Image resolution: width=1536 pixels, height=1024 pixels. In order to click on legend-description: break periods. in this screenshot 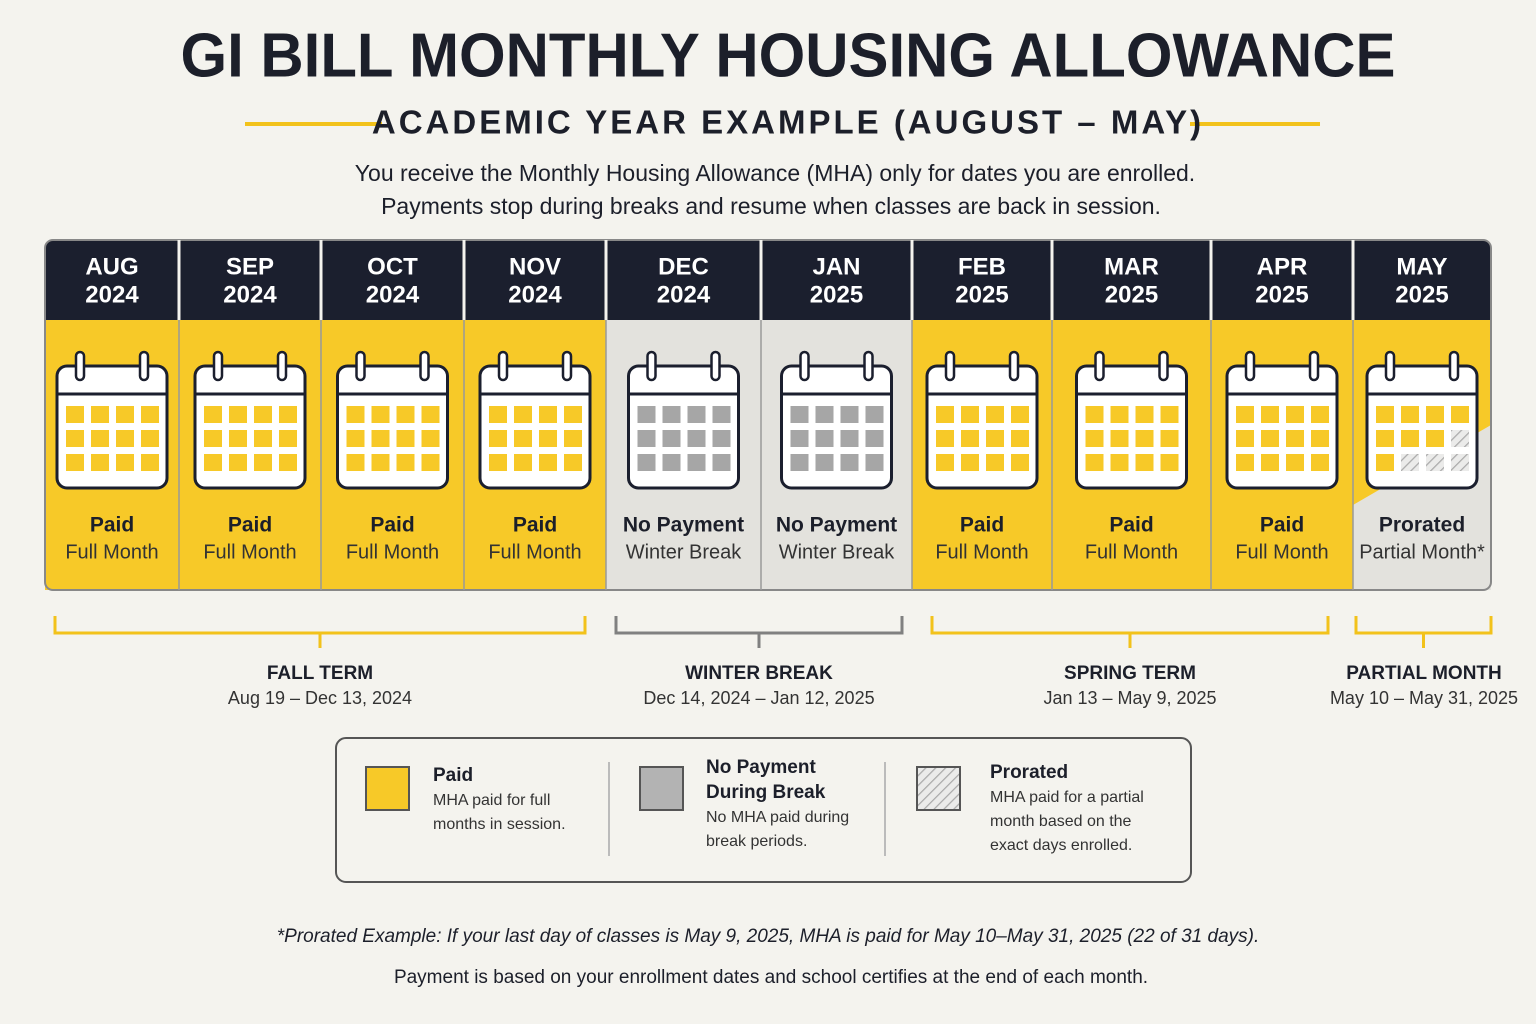, I will do `click(756, 841)`.